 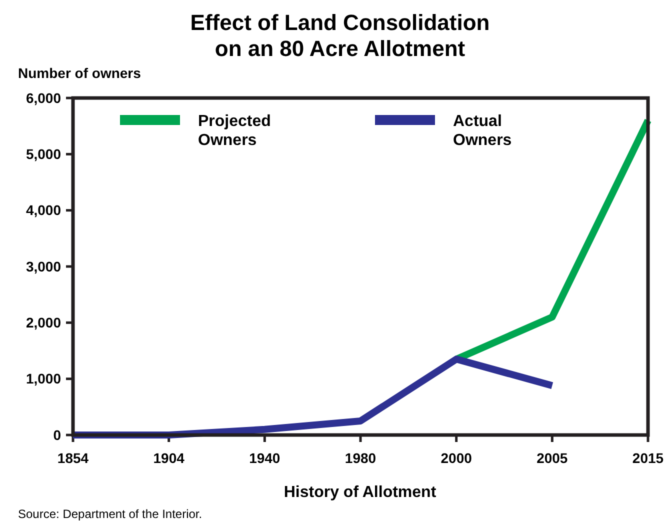 What do you see at coordinates (264, 458) in the screenshot?
I see `x-tick-label: 1940` at bounding box center [264, 458].